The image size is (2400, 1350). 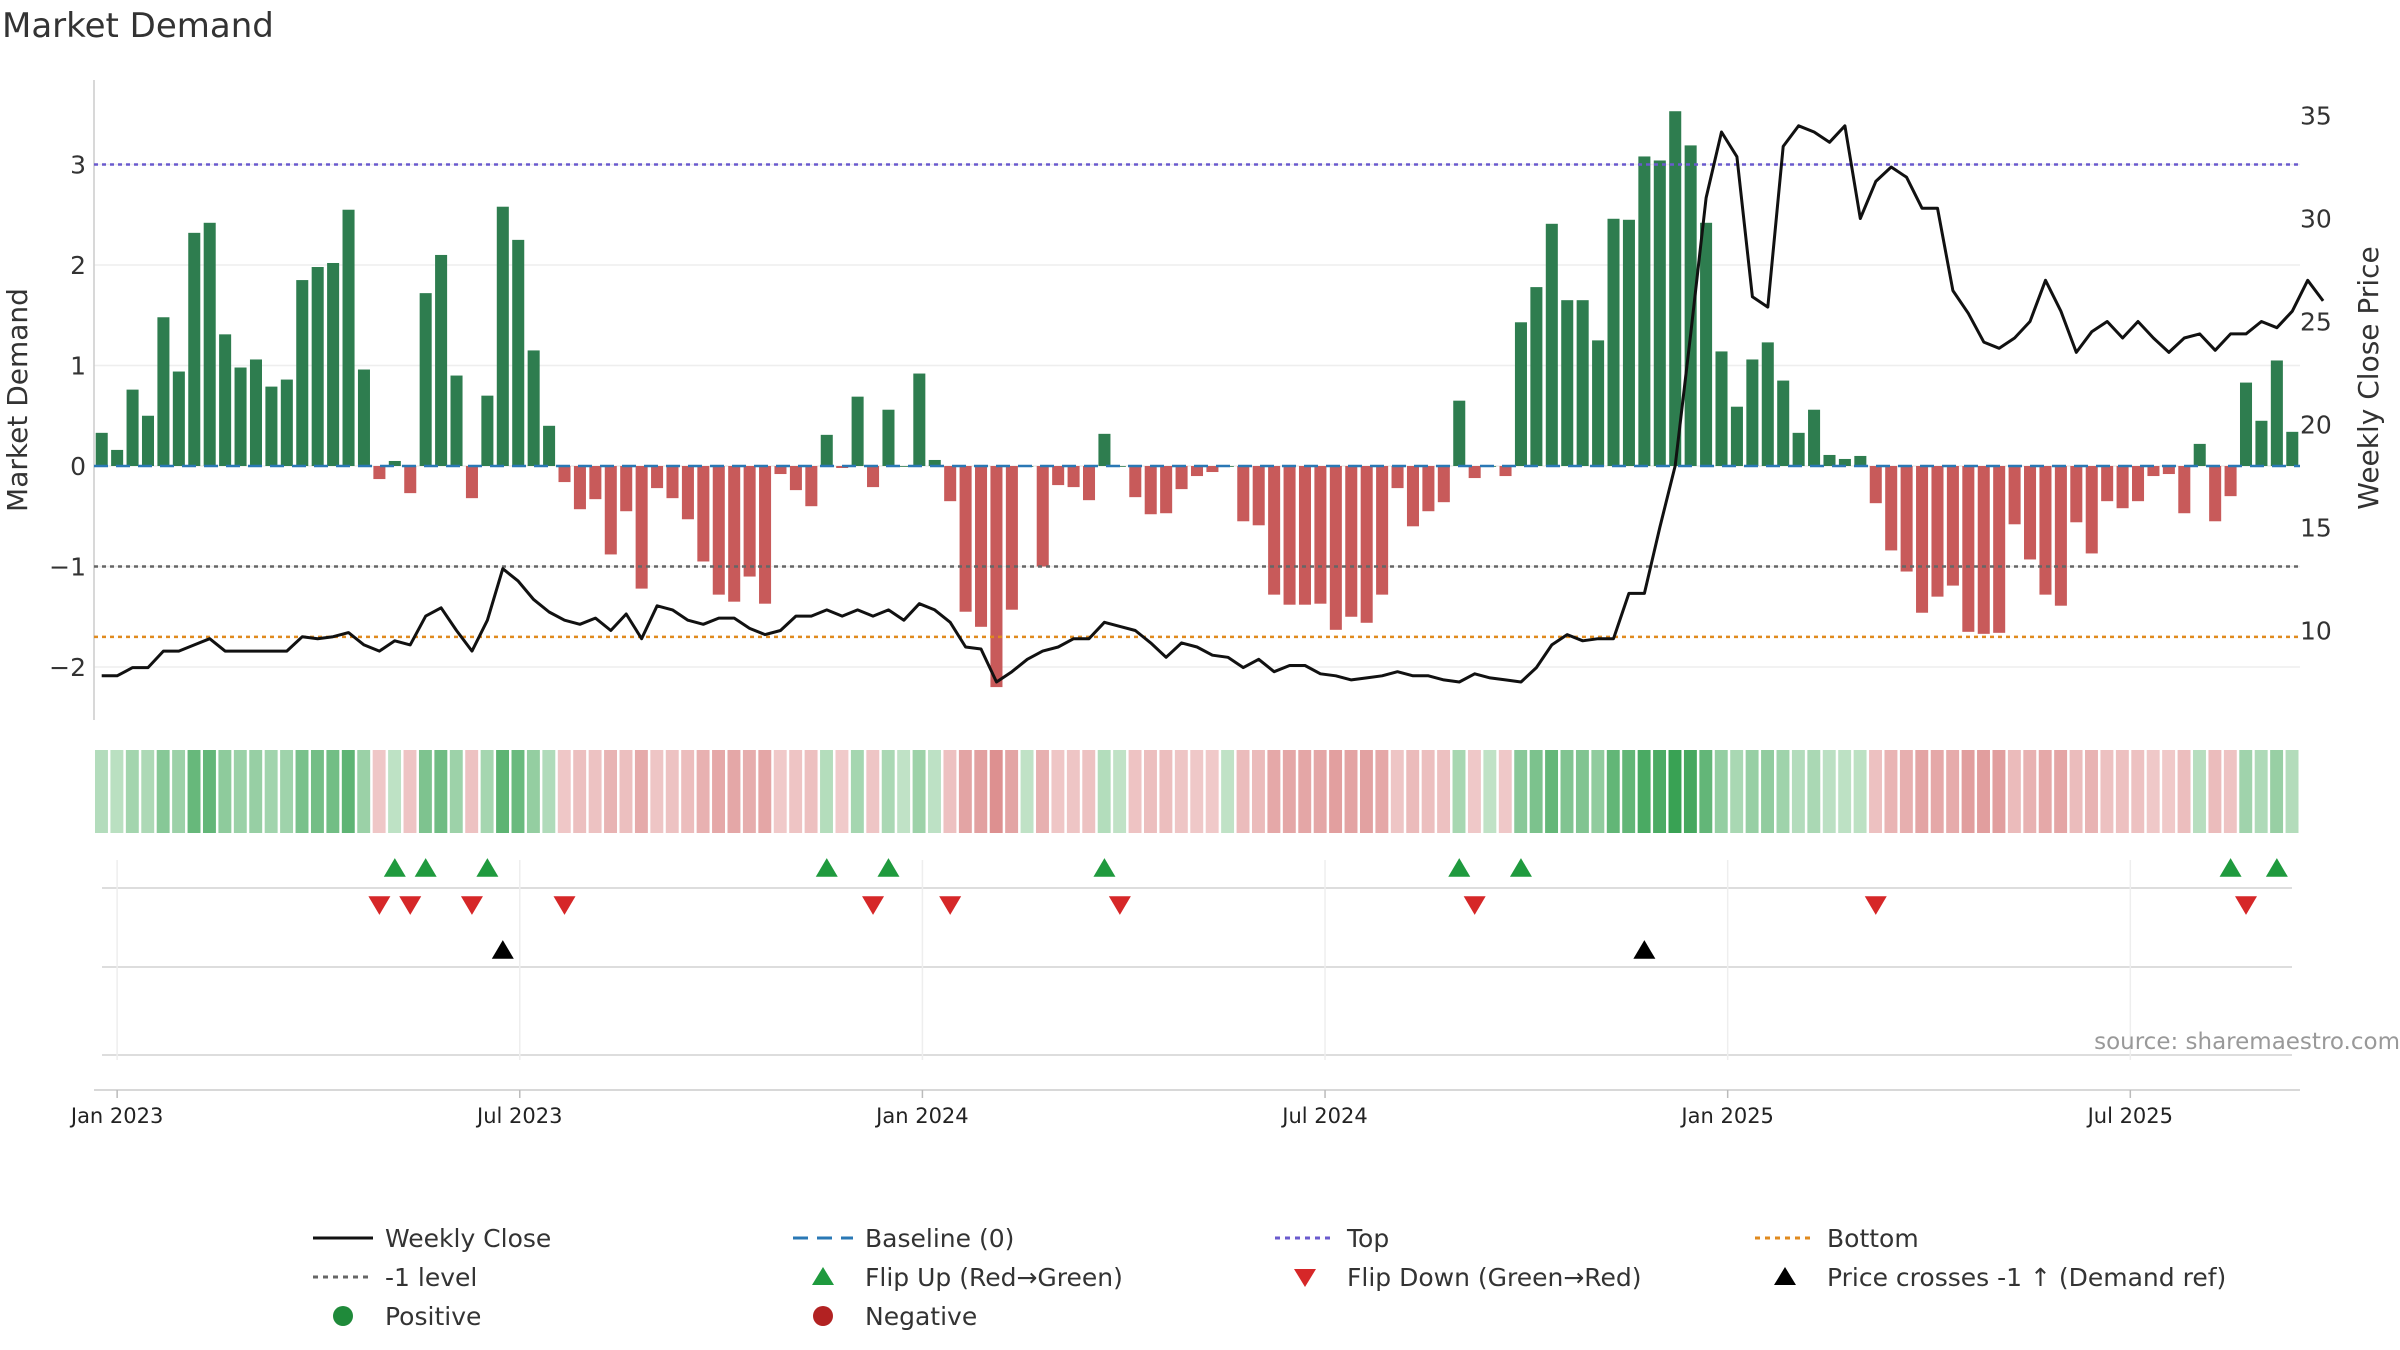 I want to click on legend-item: Baseline (0), so click(x=903, y=1238).